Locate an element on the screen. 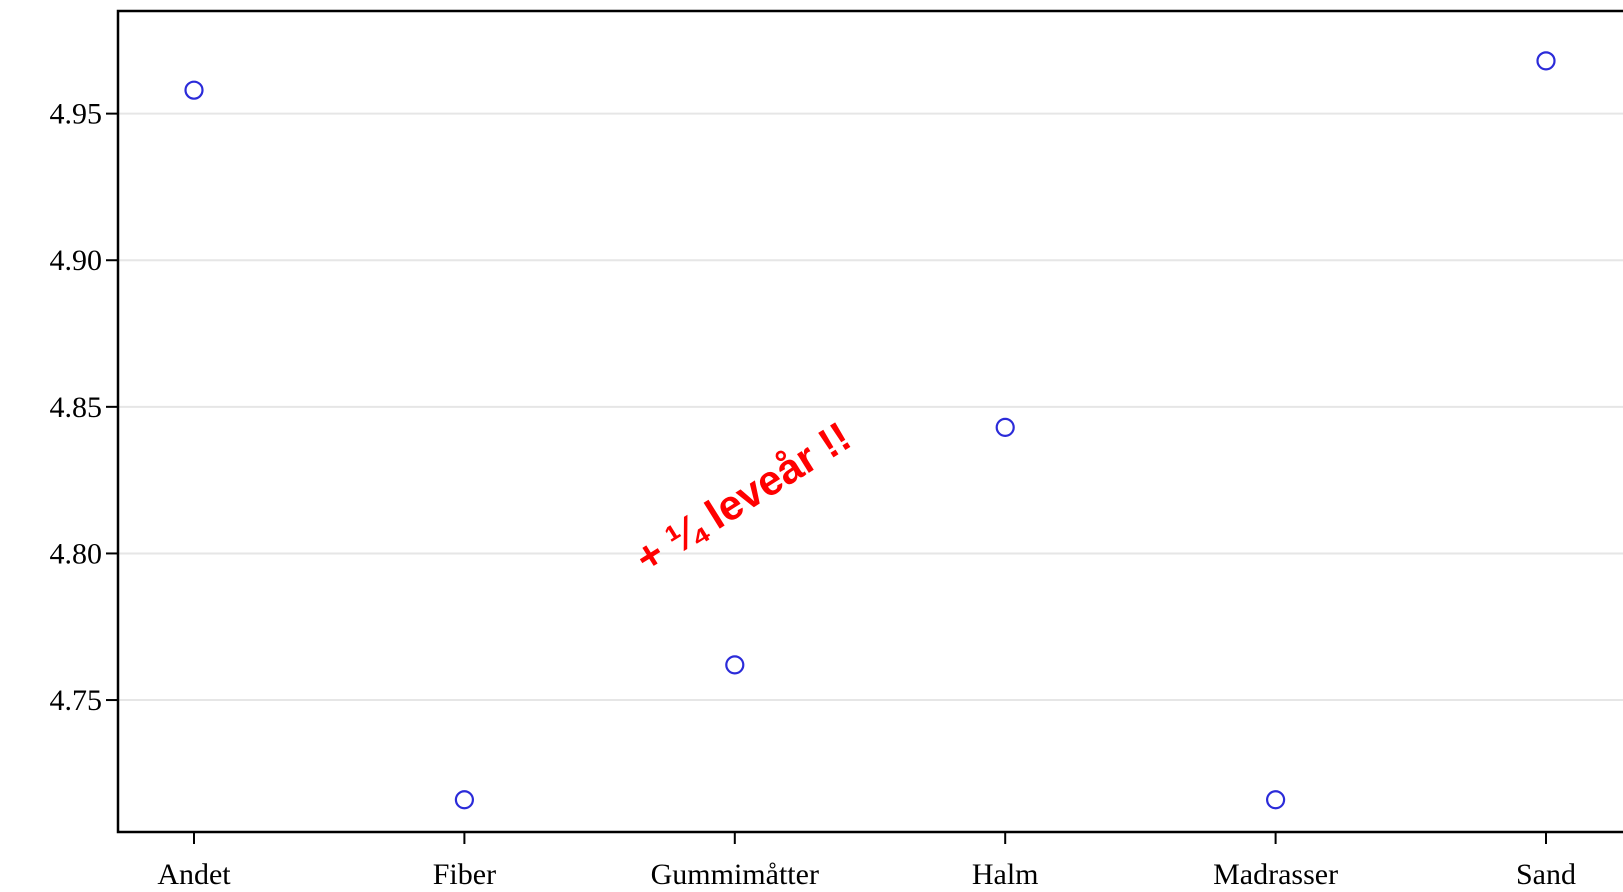 This screenshot has height=892, width=1623. y-tick-label: 4.95 is located at coordinates (76, 114).